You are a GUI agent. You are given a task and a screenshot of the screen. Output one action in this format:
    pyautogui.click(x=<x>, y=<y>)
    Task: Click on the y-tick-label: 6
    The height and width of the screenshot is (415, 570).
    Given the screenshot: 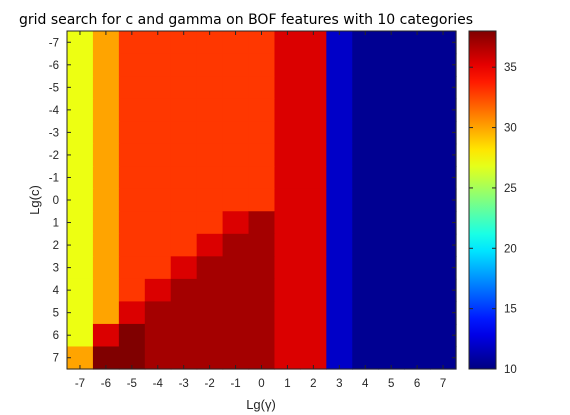 What is the action you would take?
    pyautogui.click(x=56, y=336)
    